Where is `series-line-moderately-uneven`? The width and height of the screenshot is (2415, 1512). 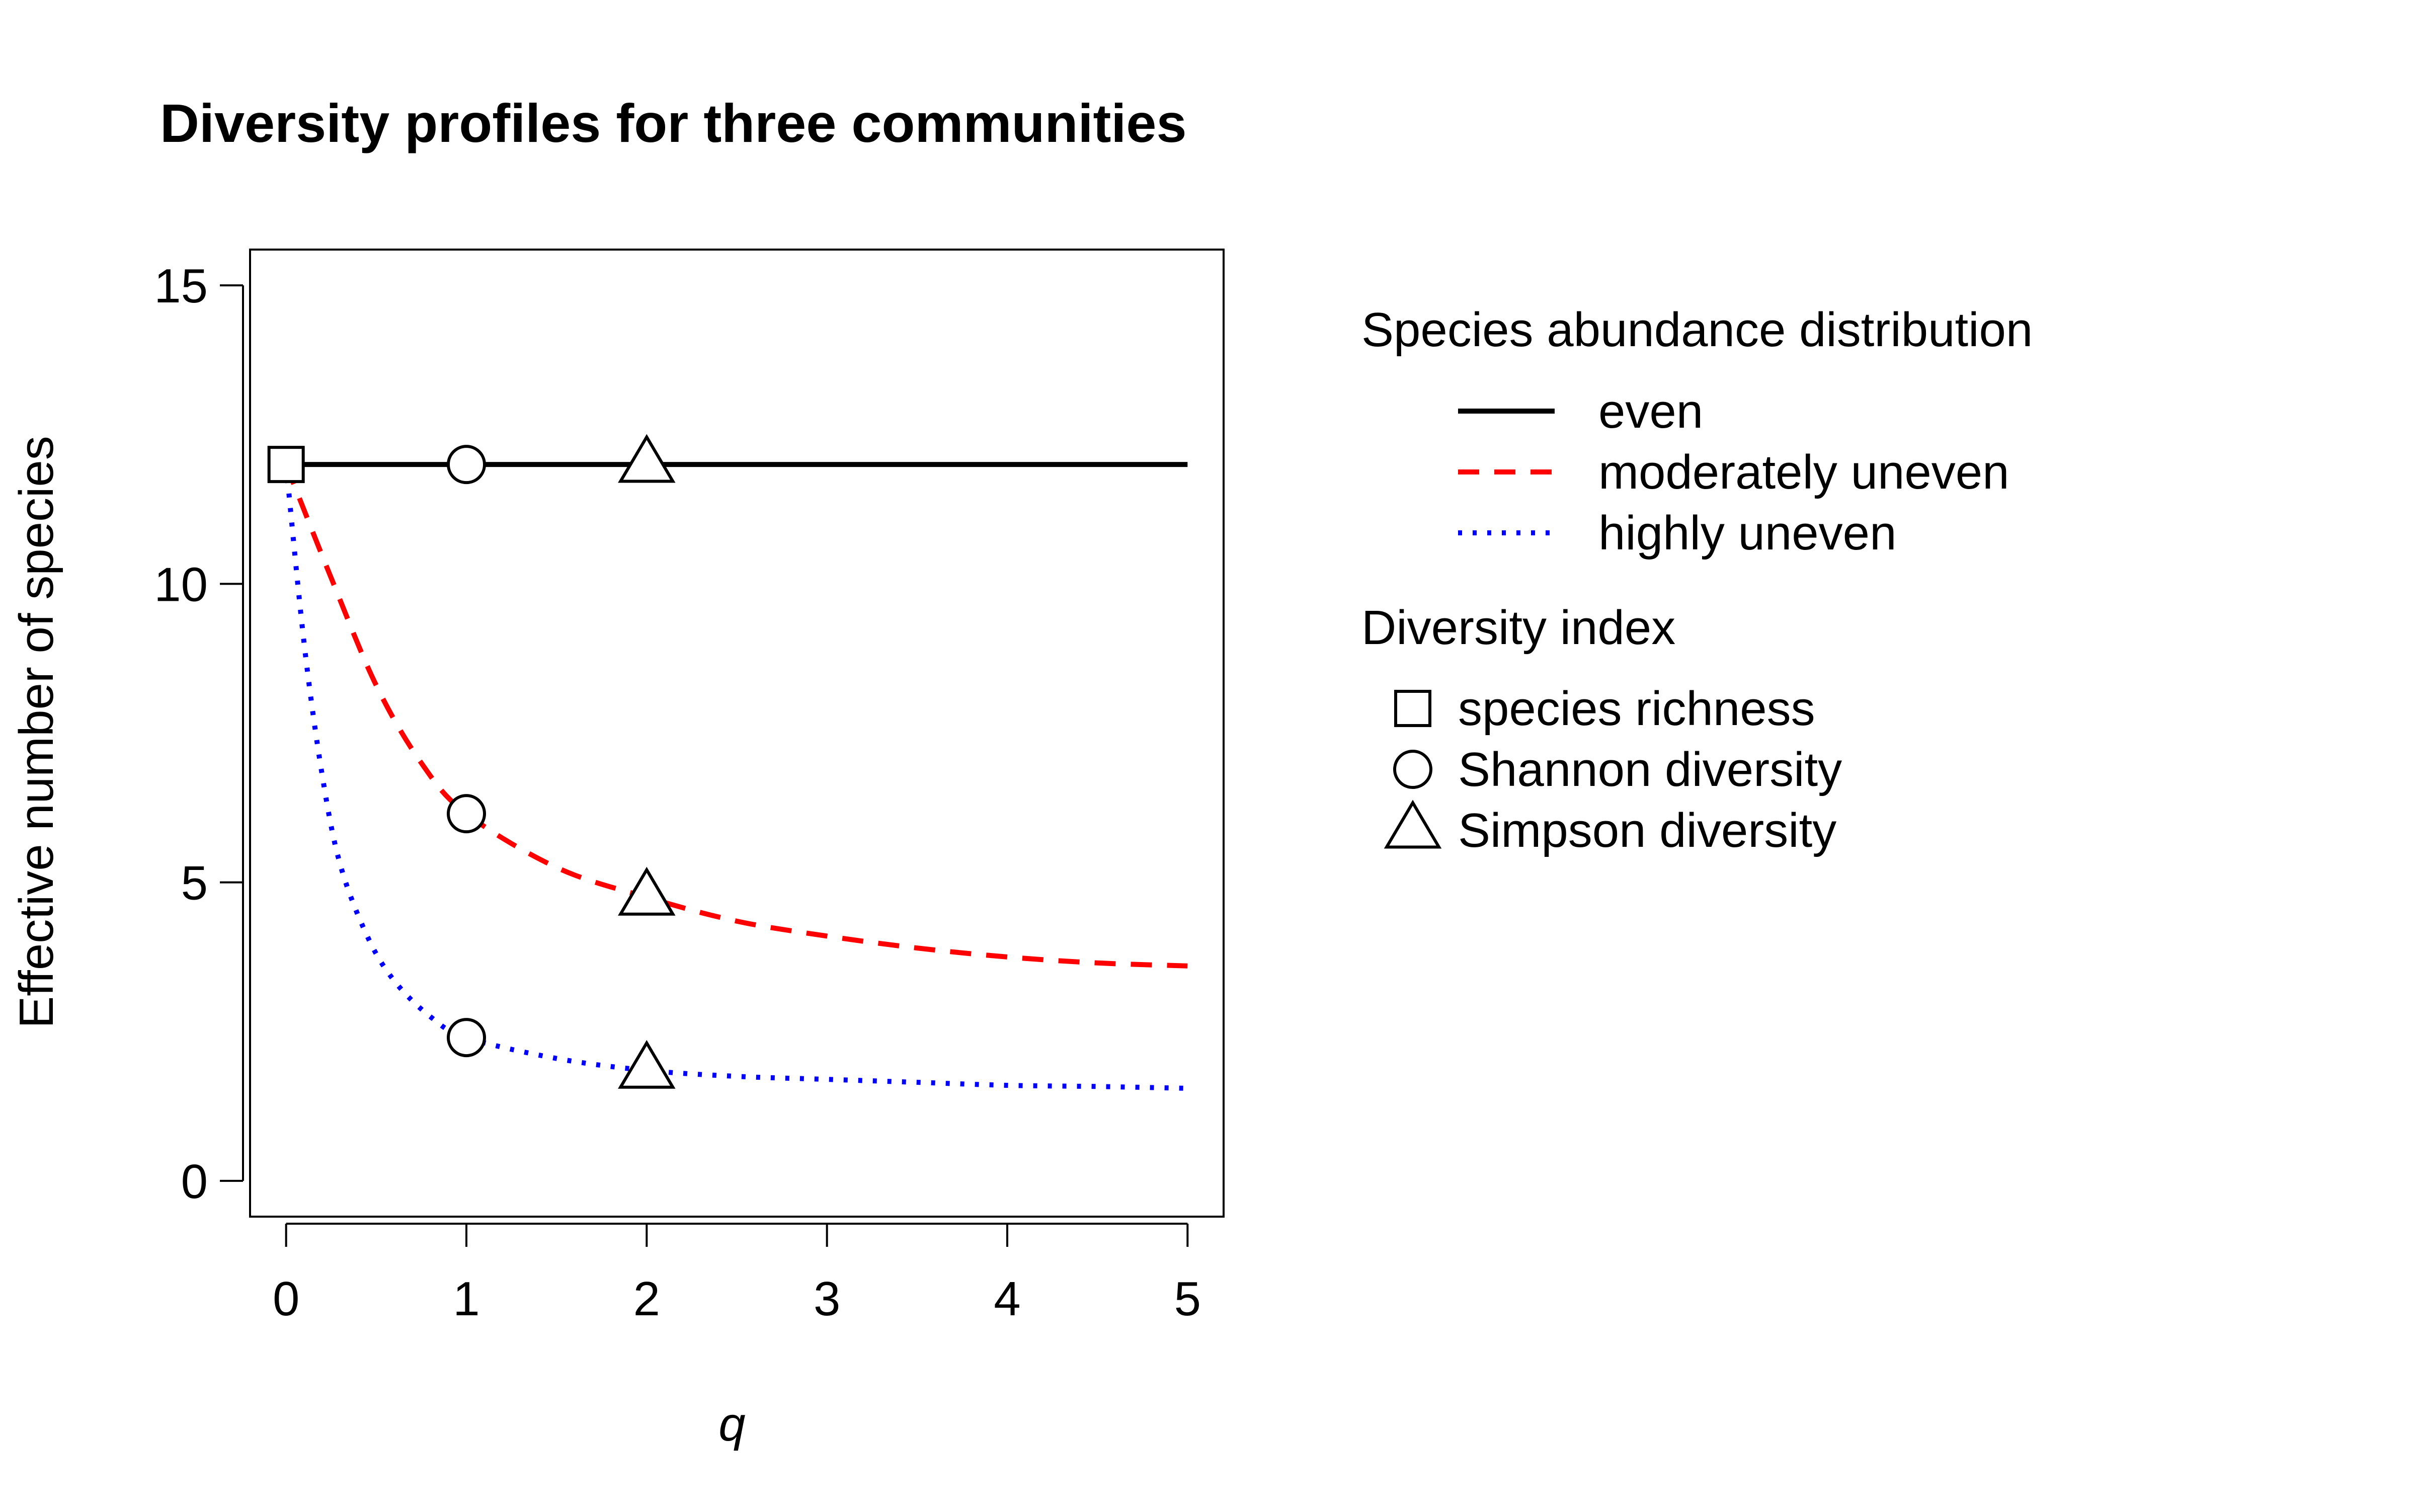 series-line-moderately-uneven is located at coordinates (736, 716).